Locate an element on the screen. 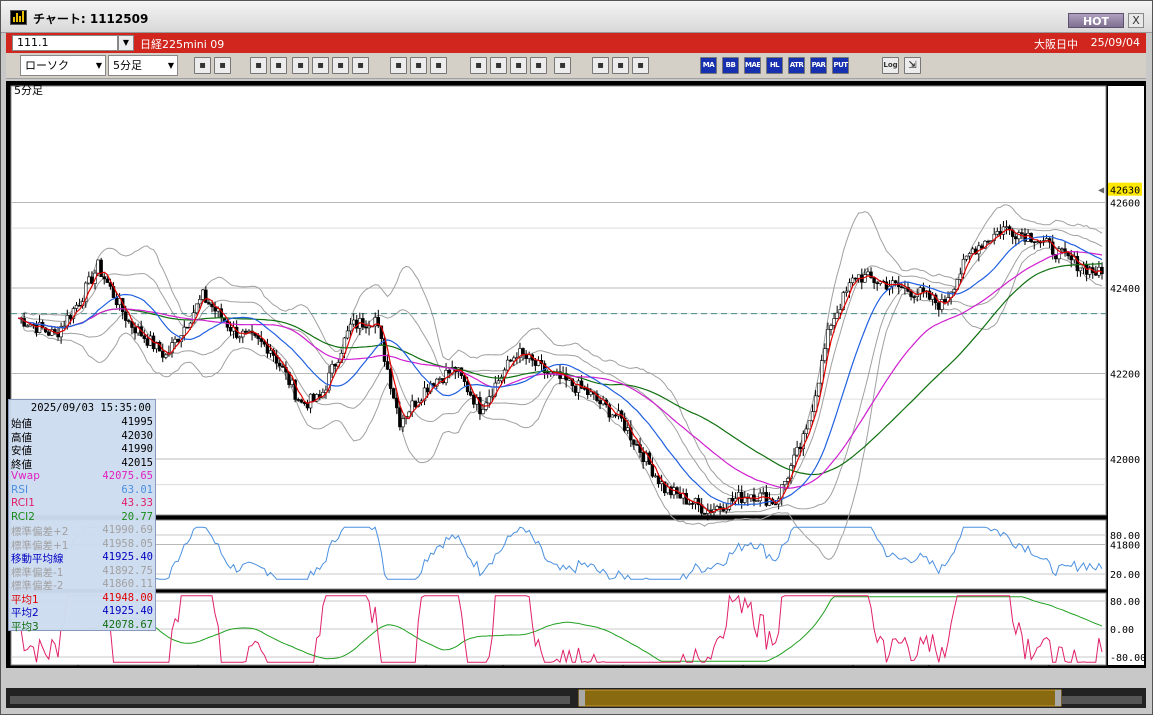 The height and width of the screenshot is (715, 1153). cross-icon: ▪ is located at coordinates (538, 65).